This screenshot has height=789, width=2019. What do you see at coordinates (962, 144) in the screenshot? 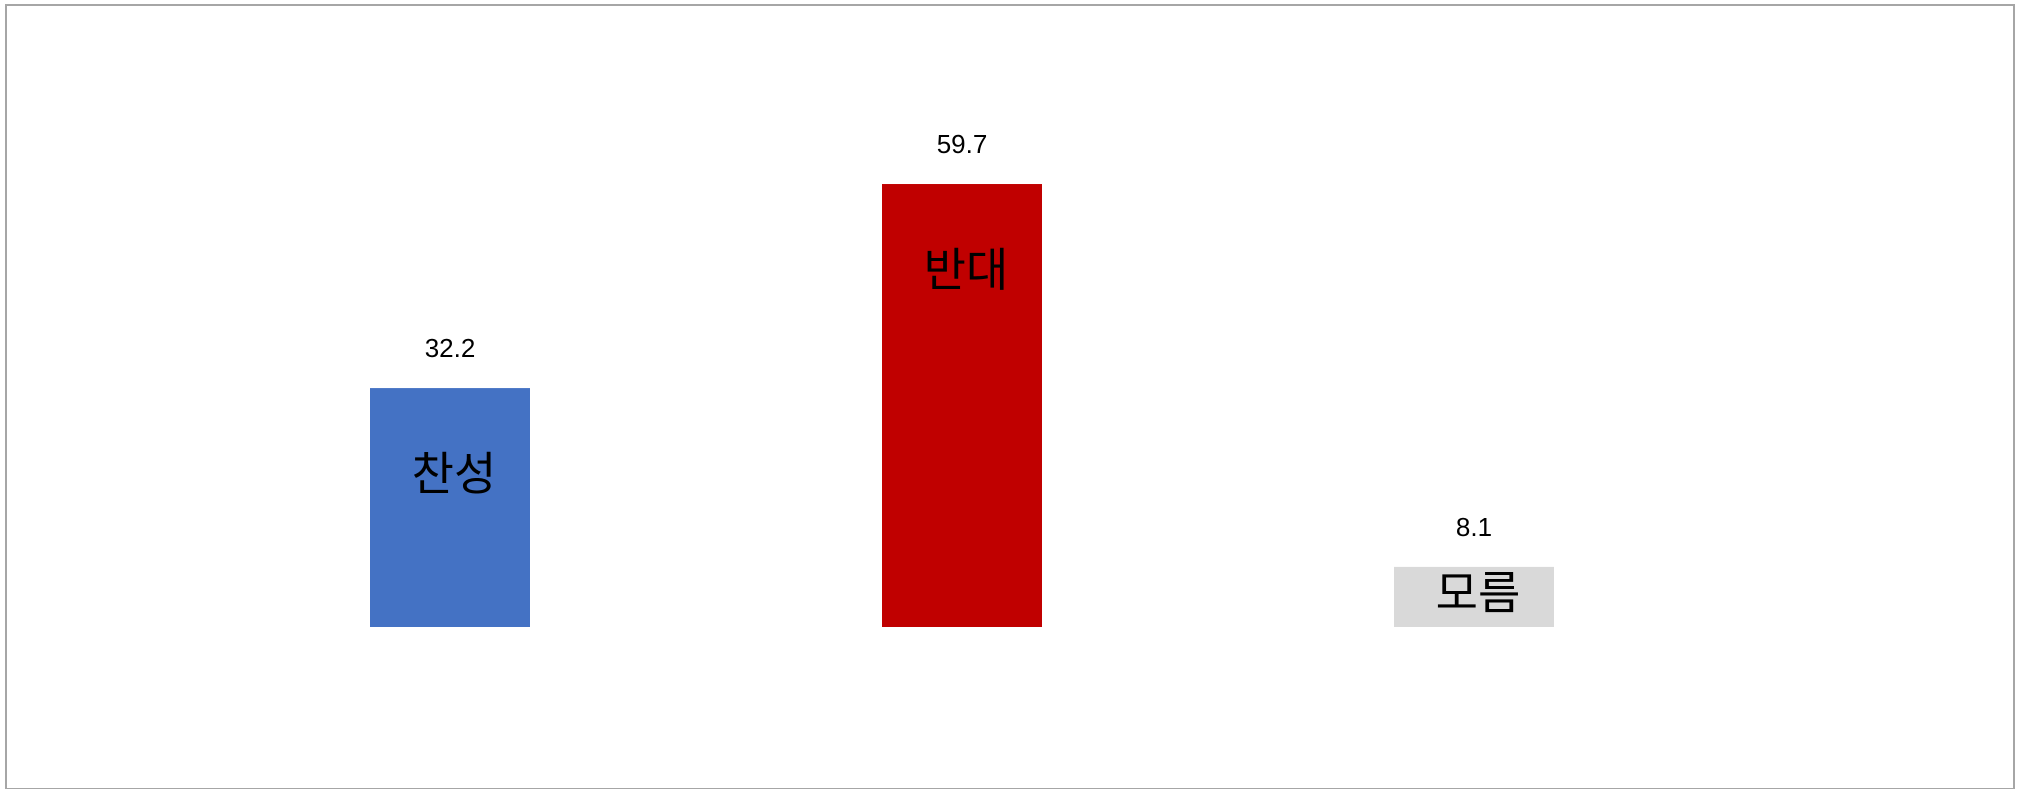
I see `value-label: 59.7` at bounding box center [962, 144].